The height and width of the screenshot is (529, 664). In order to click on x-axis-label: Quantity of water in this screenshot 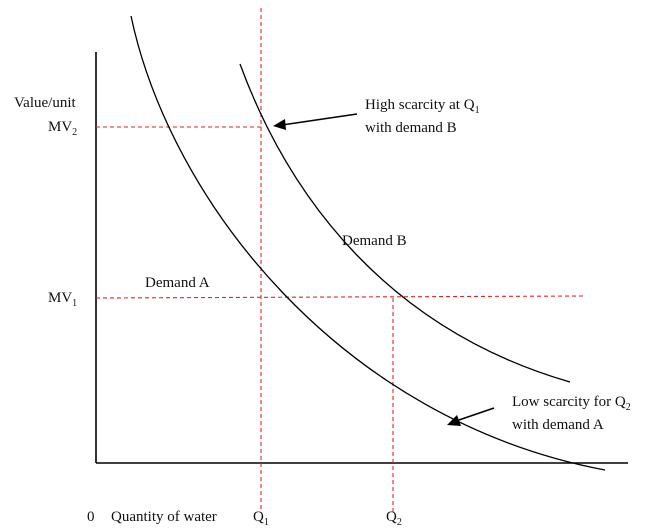, I will do `click(164, 517)`.